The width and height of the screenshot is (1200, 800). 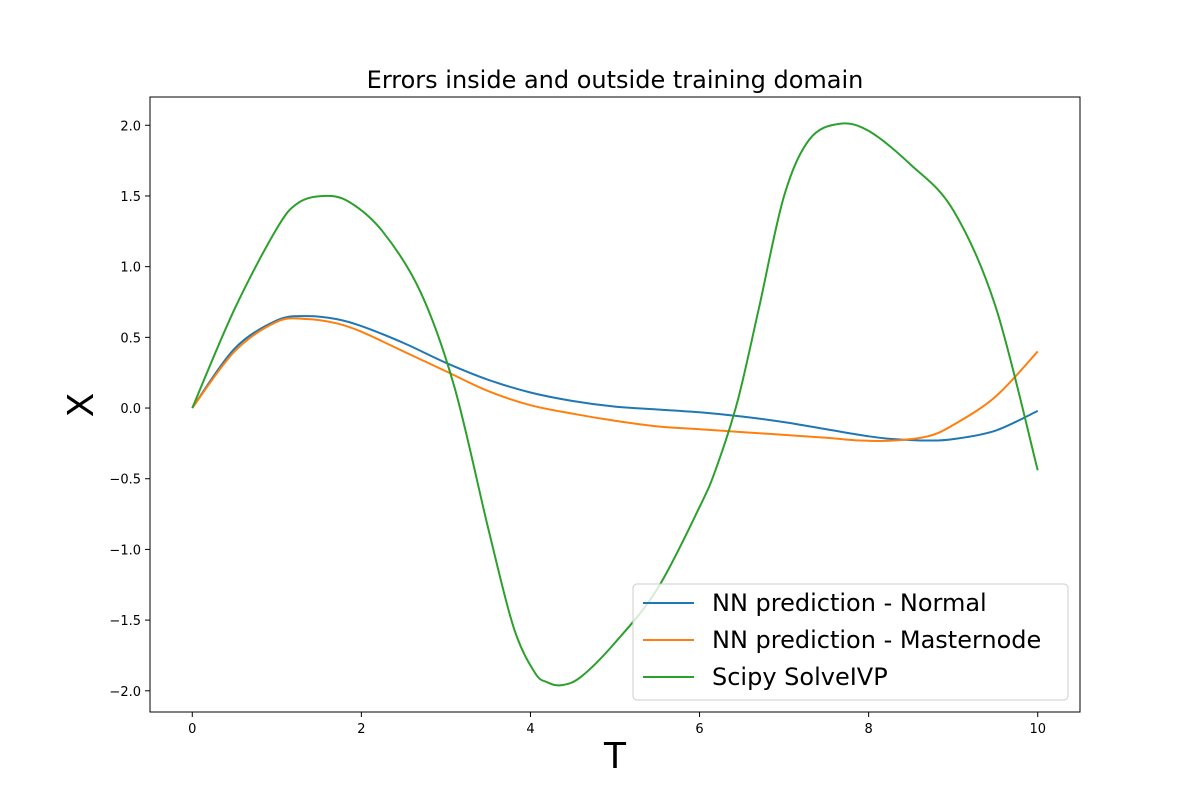 What do you see at coordinates (868, 729) in the screenshot?
I see `x-tick-label: 8` at bounding box center [868, 729].